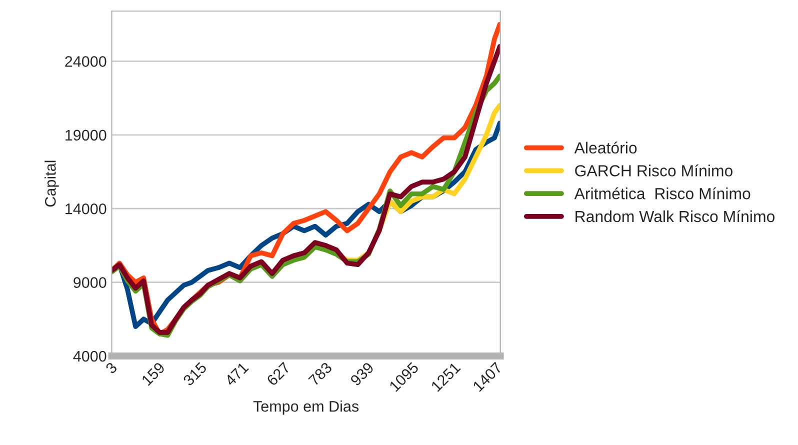  I want to click on x-tick-label: 471, so click(236, 374).